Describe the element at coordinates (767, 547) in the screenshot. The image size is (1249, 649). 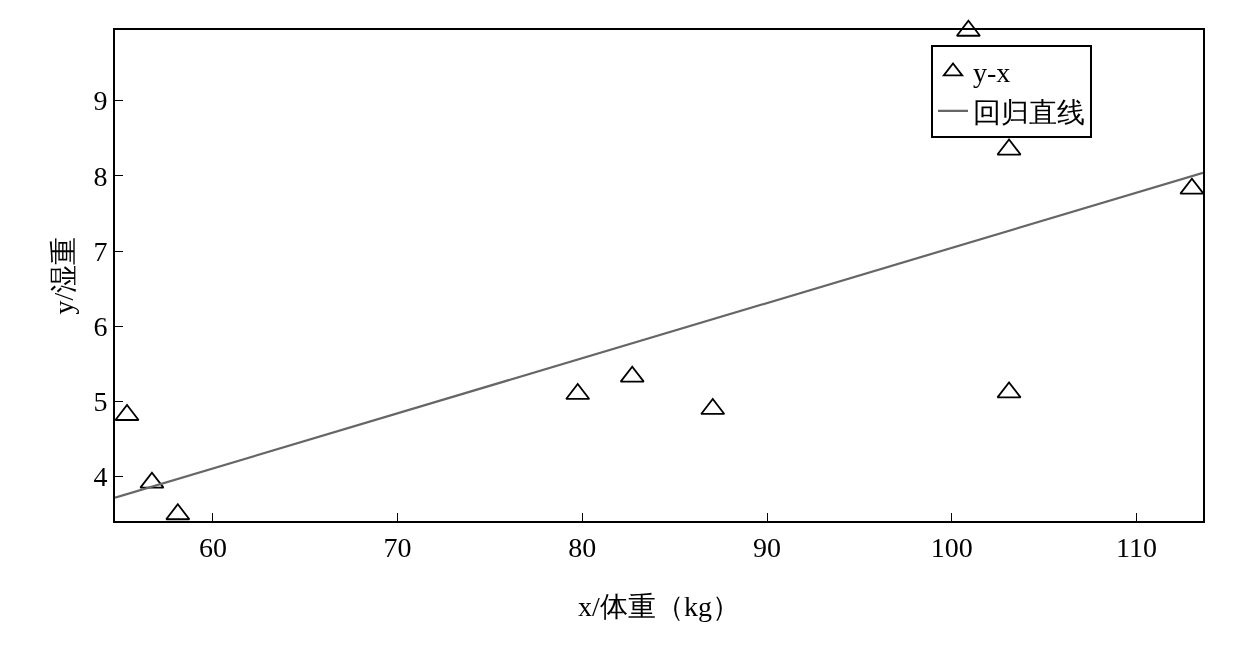
I see `x-tick-label: 90` at that location.